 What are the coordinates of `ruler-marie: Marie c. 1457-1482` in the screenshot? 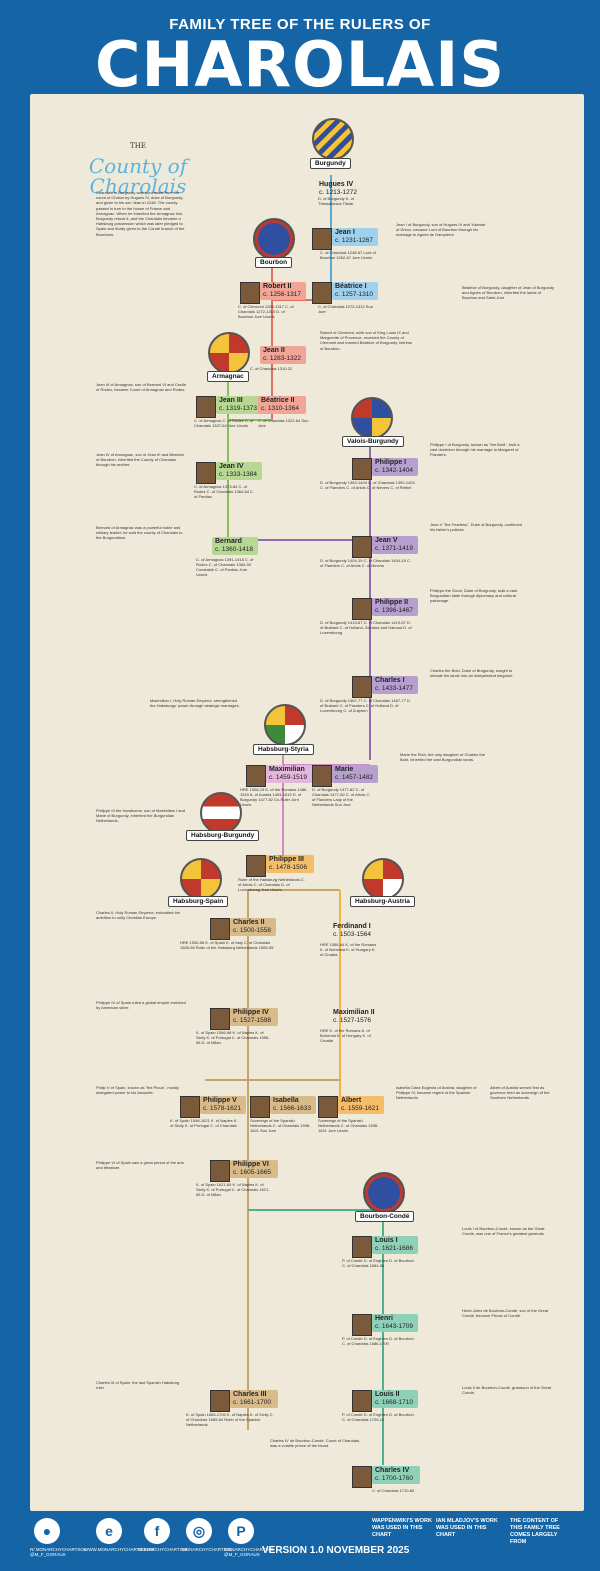 It's located at (355, 774).